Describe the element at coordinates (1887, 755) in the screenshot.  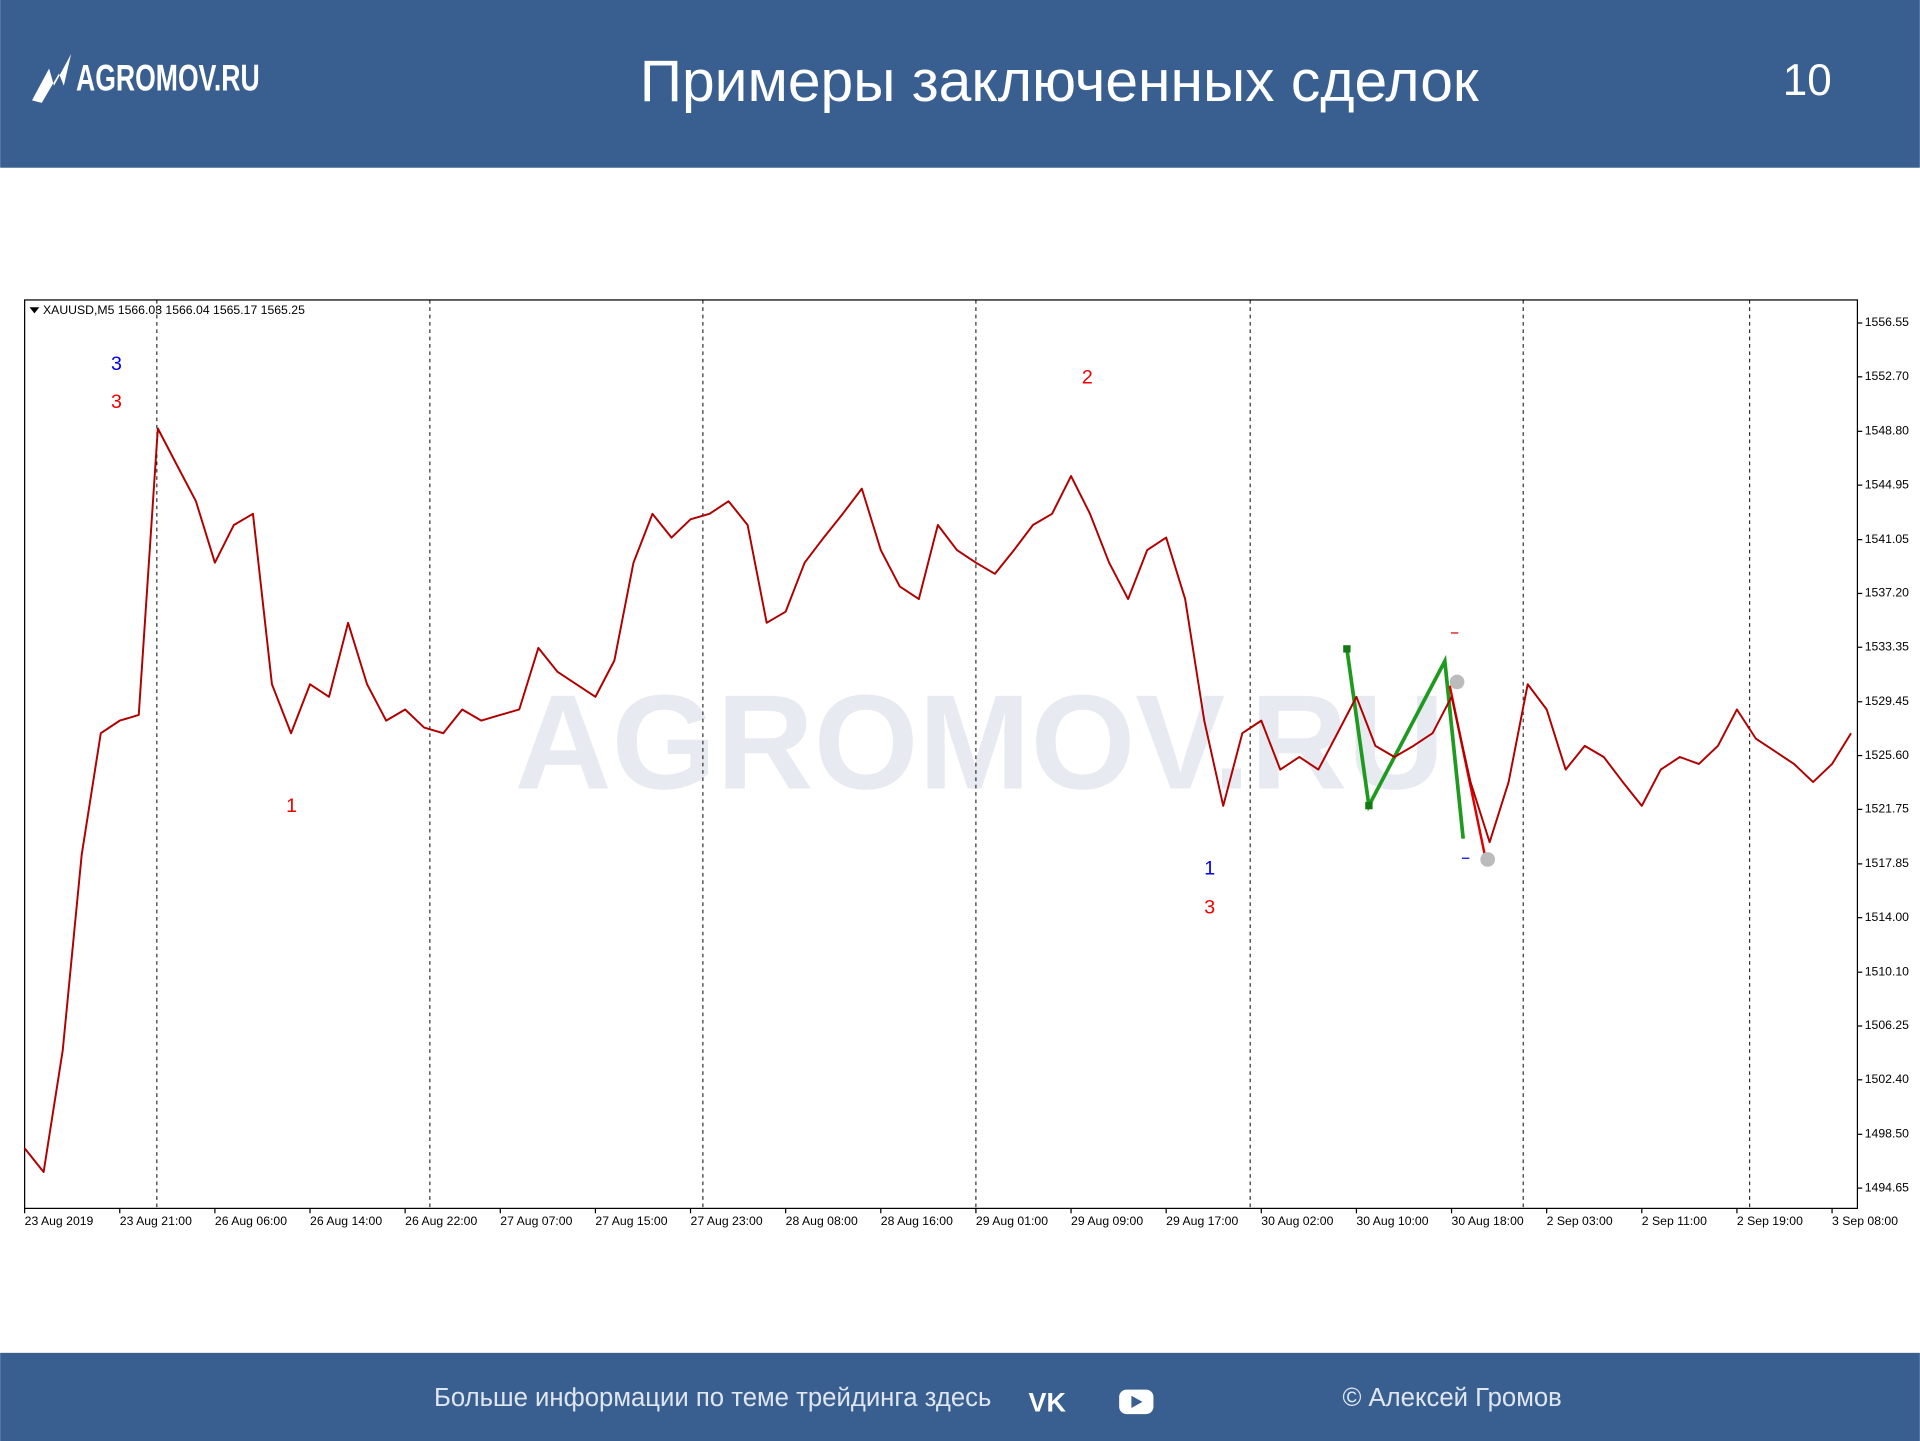
I see `y-tick-label: 1525.60` at that location.